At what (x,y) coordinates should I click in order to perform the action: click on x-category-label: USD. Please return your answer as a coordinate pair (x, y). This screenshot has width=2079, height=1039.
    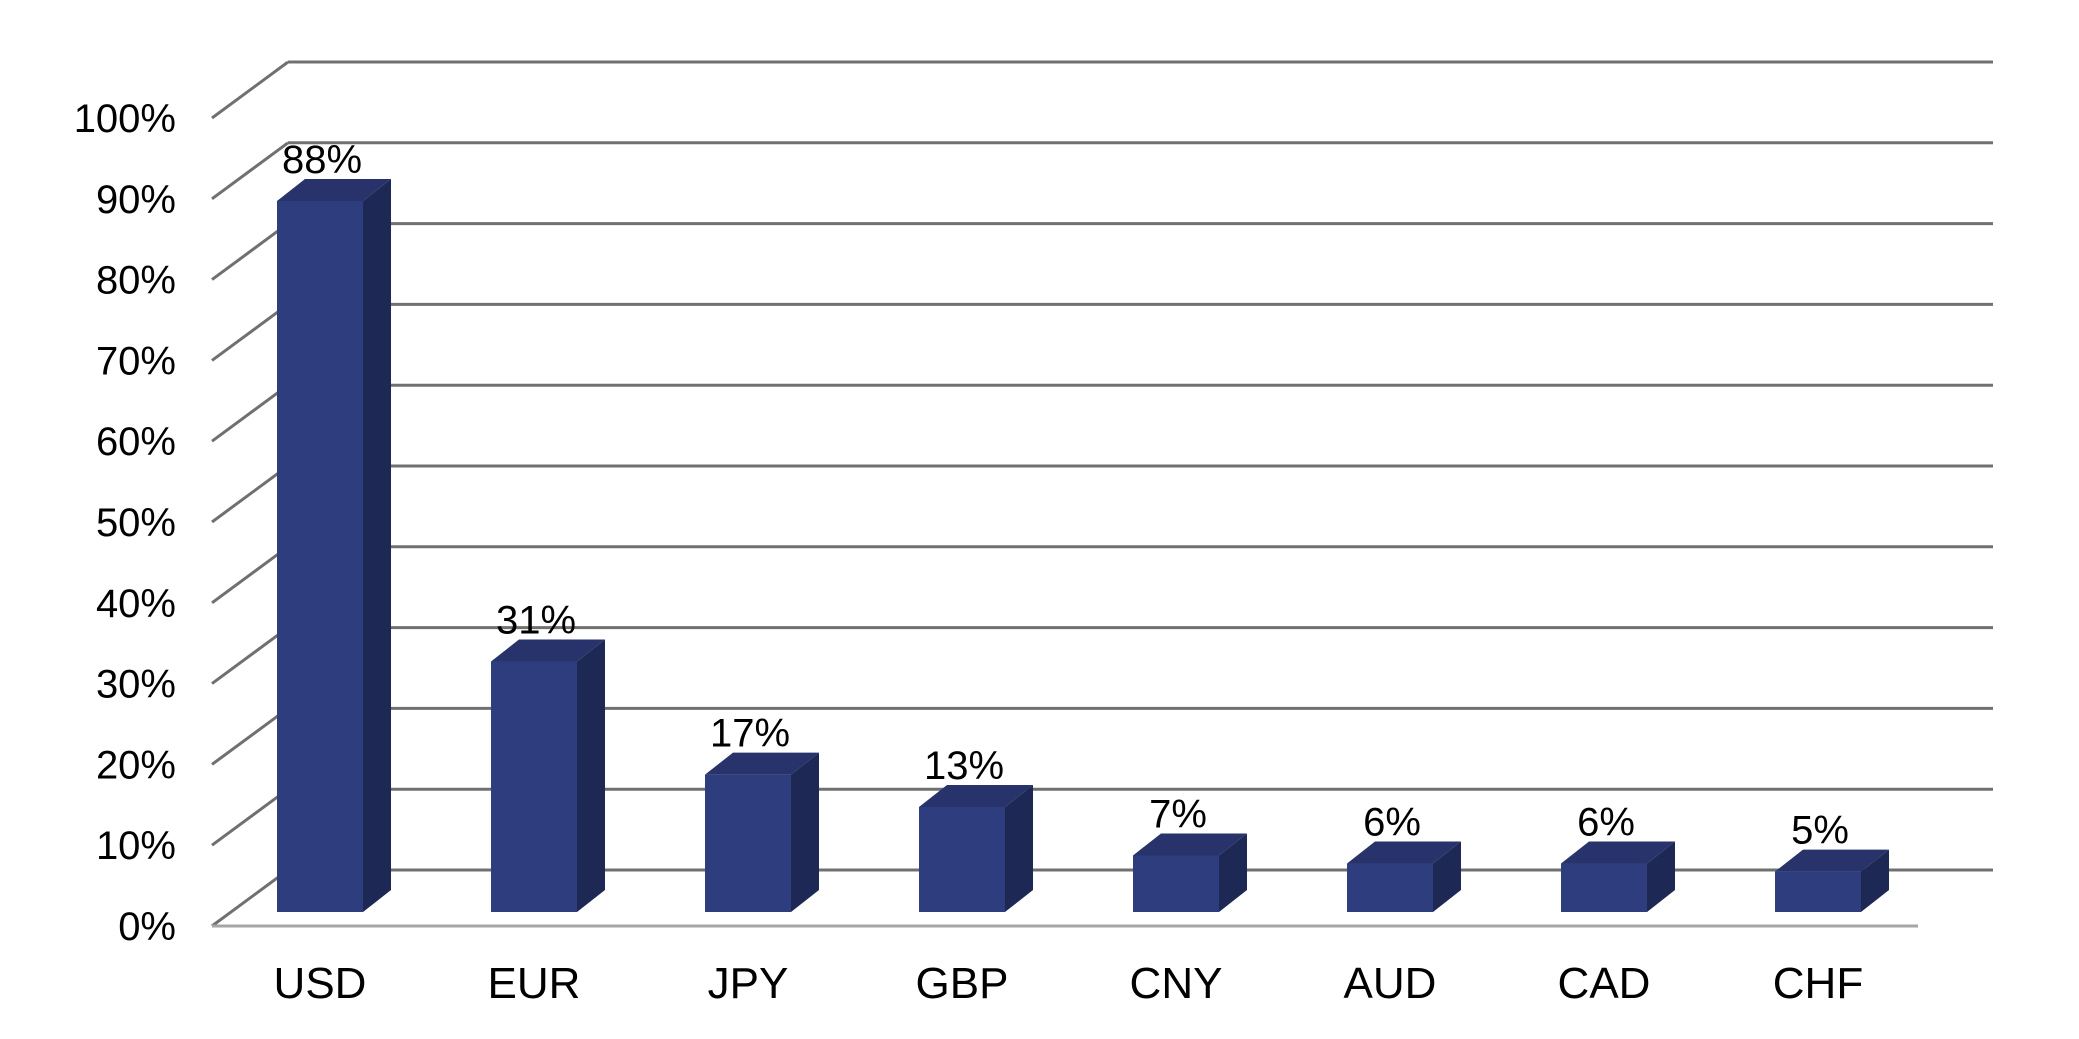
    Looking at the image, I should click on (320, 983).